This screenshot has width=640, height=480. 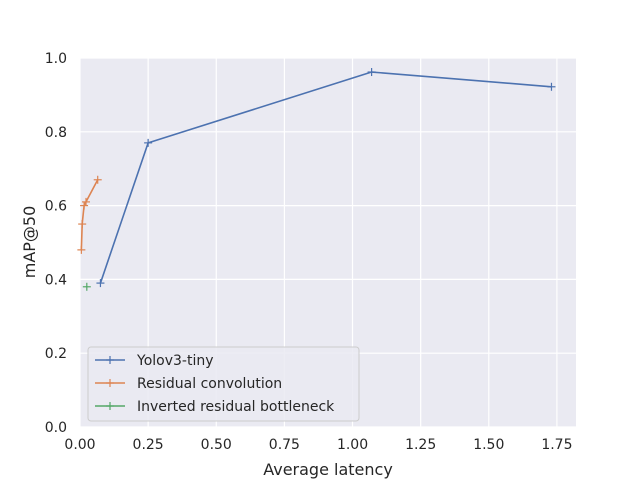 I want to click on y-tick-label: 0.0, so click(x=56, y=428).